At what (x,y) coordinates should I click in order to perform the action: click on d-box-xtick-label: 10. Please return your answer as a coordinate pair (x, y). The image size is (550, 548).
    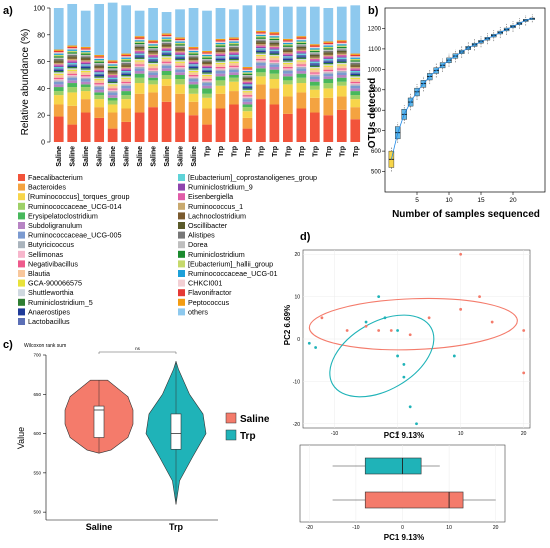
    Looking at the image, I should click on (449, 528).